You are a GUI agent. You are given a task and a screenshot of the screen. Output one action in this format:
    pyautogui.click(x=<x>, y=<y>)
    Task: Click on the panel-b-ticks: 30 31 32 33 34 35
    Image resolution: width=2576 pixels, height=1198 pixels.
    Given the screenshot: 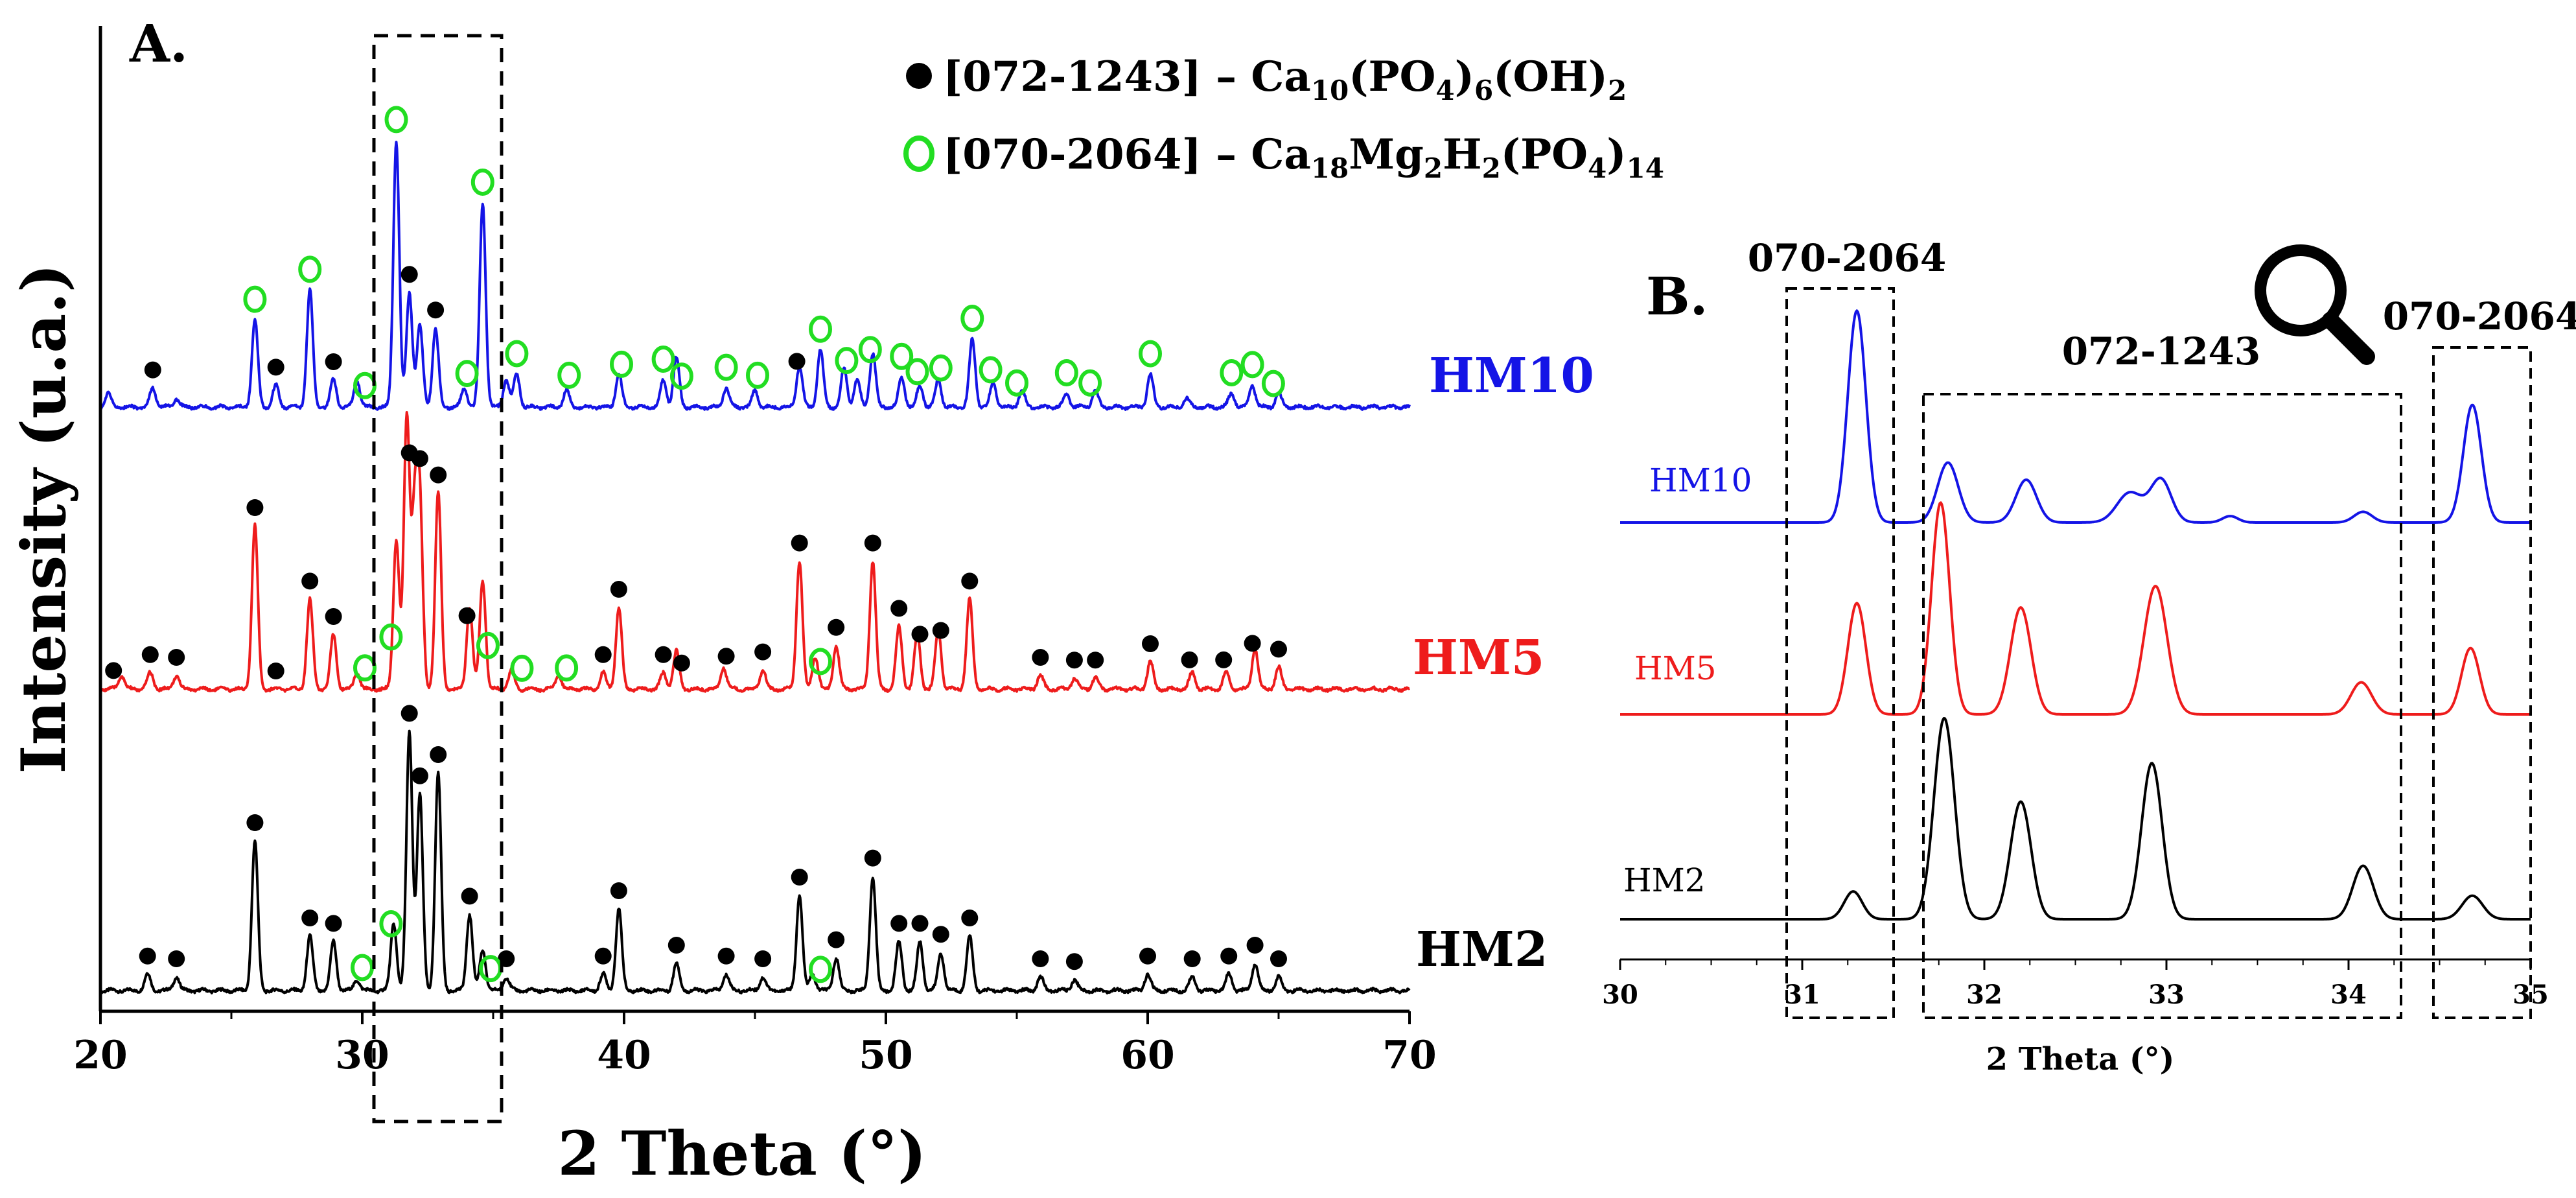 What is the action you would take?
    pyautogui.click(x=2075, y=984)
    